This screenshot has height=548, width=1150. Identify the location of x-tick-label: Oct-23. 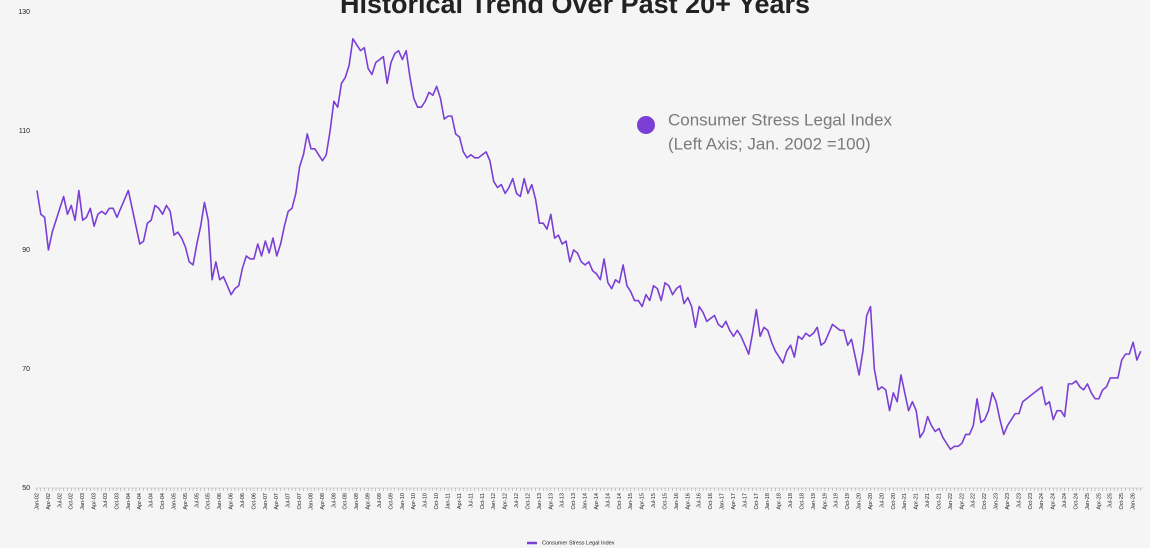
(1031, 501).